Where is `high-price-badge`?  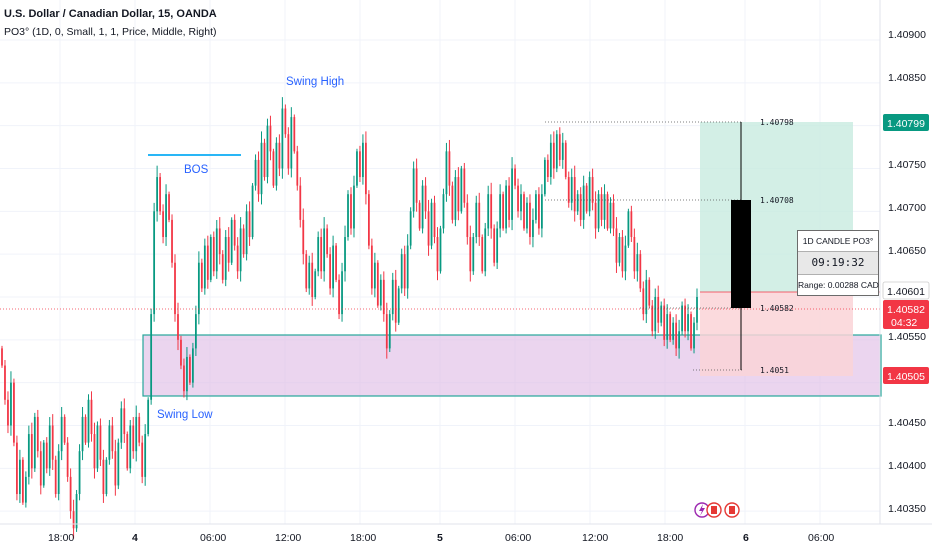
high-price-badge is located at coordinates (906, 122).